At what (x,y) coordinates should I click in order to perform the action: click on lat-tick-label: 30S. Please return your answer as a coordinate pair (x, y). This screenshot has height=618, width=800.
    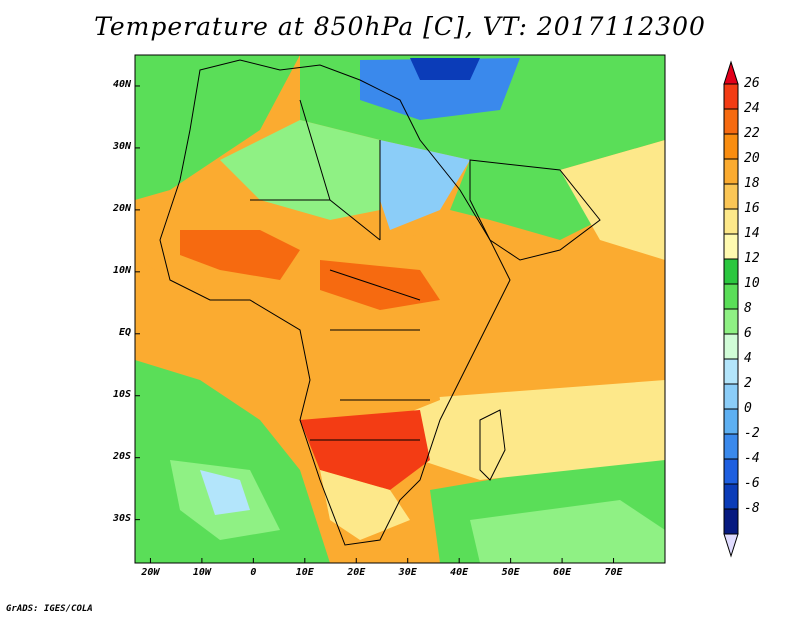
    Looking at the image, I should click on (121, 518).